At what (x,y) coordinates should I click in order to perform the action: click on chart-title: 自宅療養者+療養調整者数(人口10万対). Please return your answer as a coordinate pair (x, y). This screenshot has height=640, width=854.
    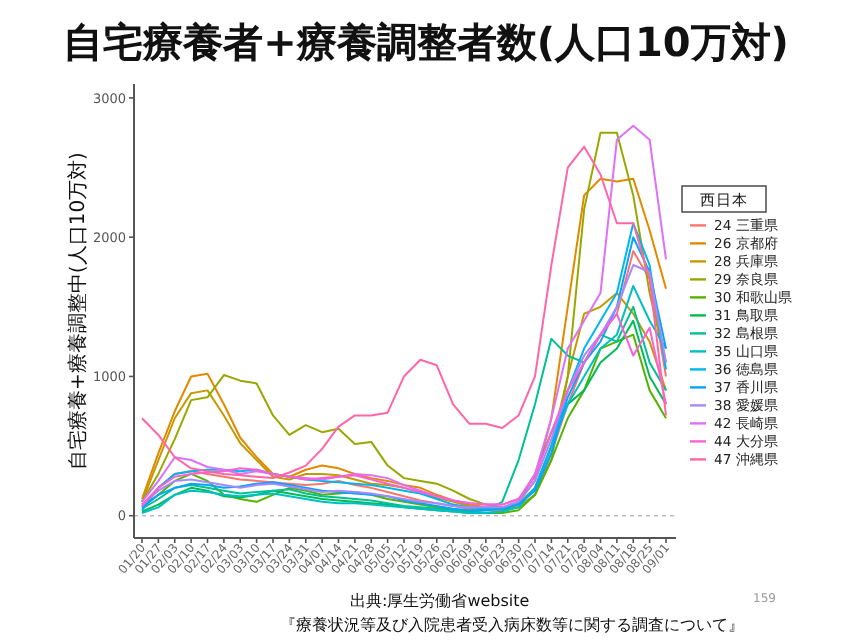
    Looking at the image, I should click on (426, 42).